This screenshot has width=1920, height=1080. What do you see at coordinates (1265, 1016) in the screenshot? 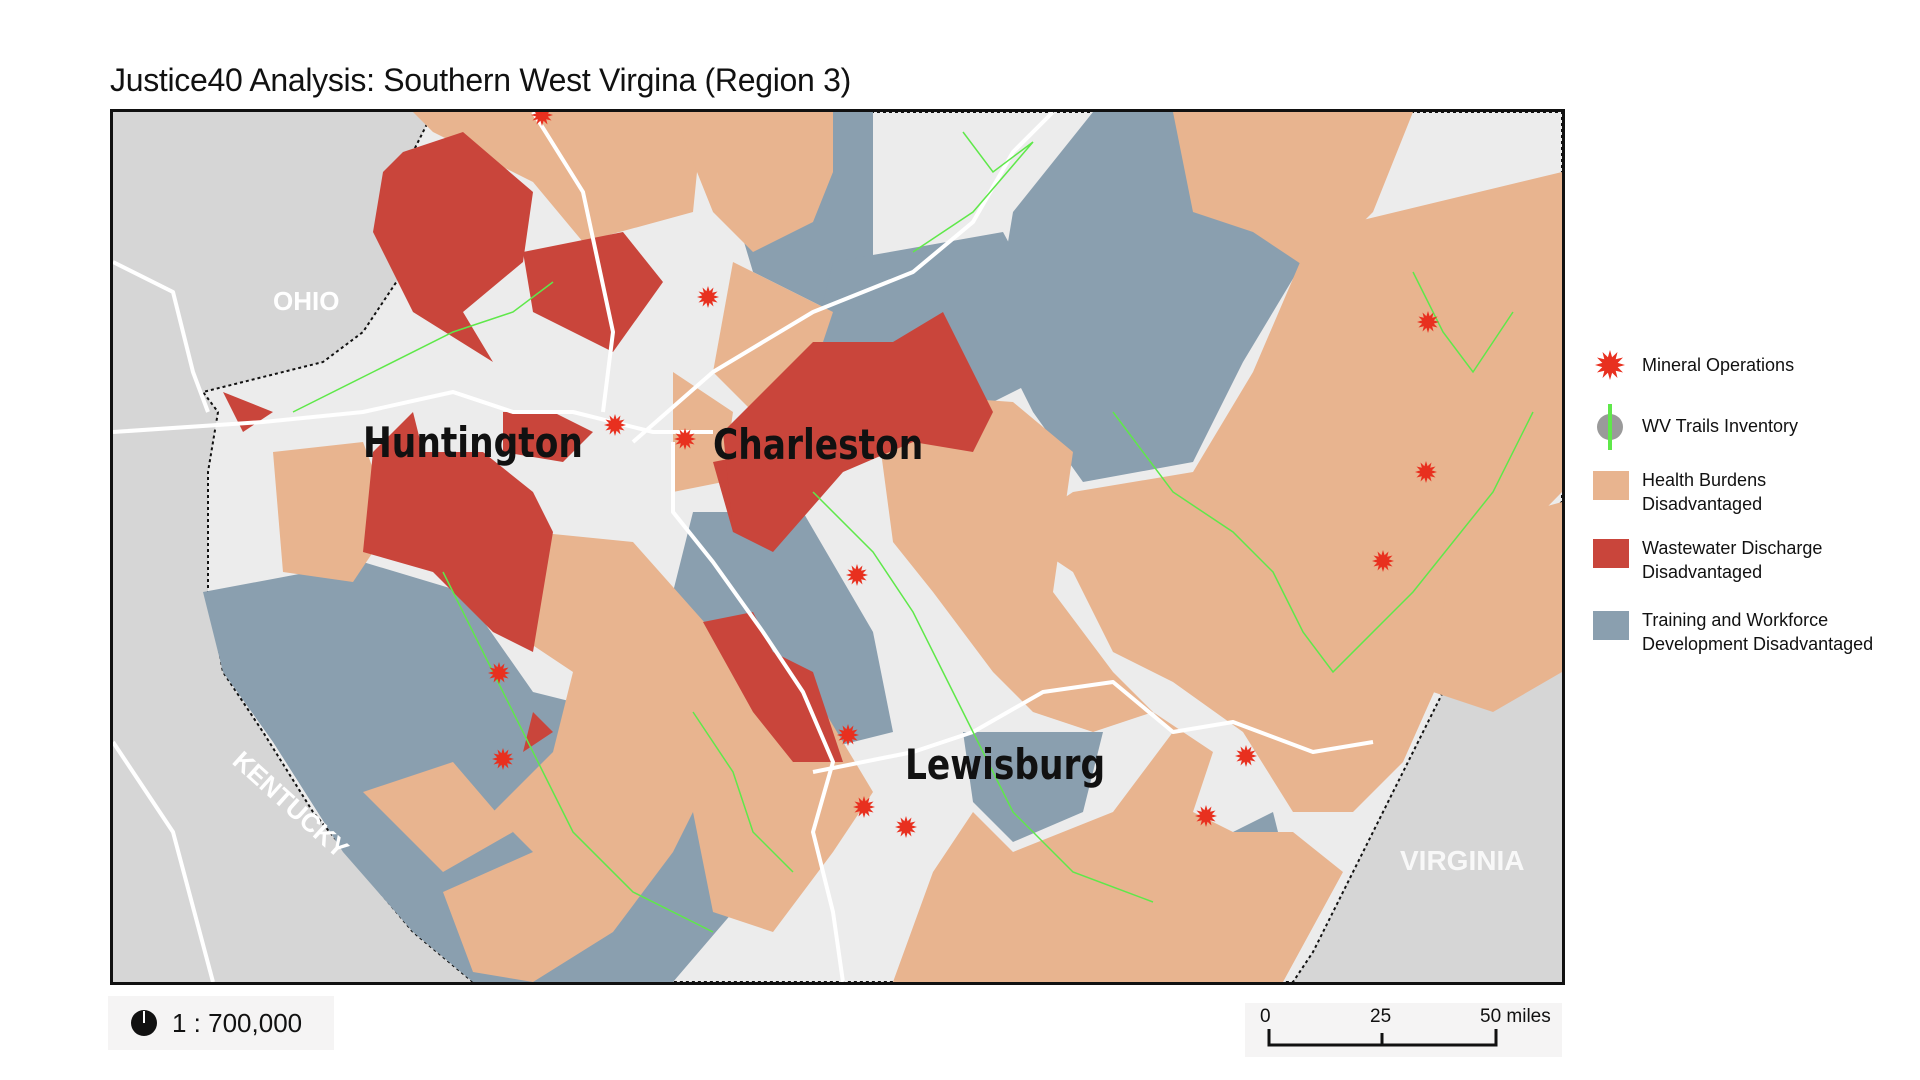
I see `scale-label-0: 0` at bounding box center [1265, 1016].